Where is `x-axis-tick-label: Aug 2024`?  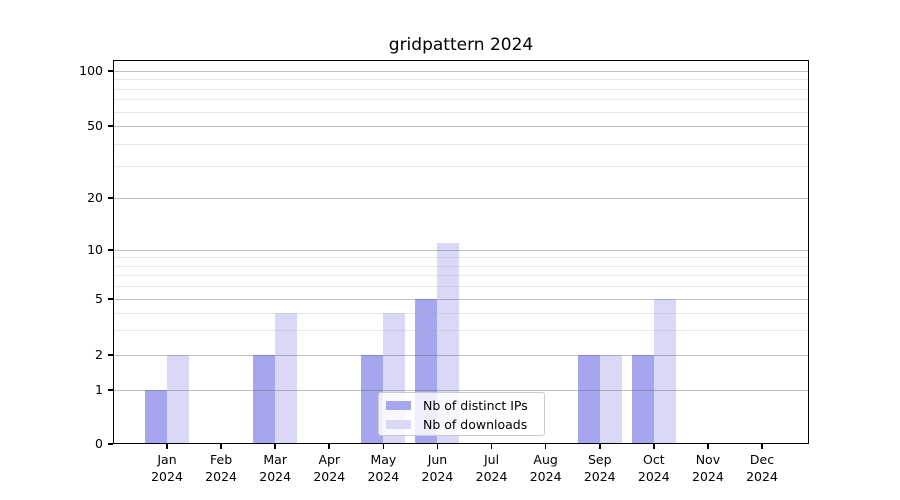 x-axis-tick-label: Aug 2024 is located at coordinates (546, 468).